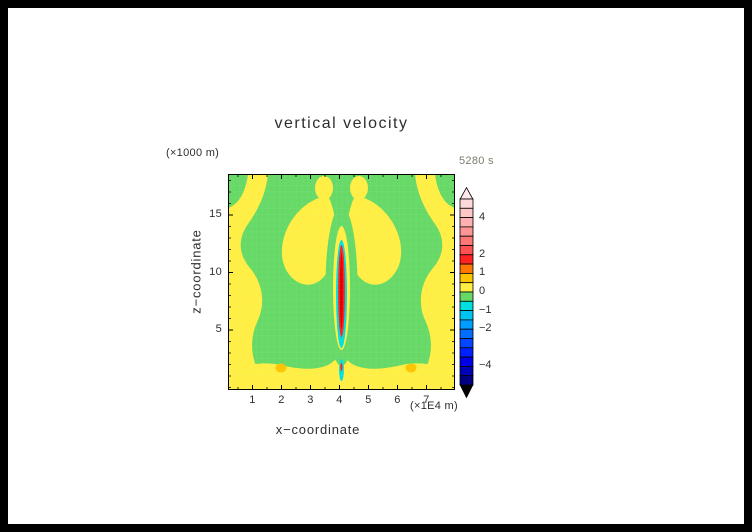 The height and width of the screenshot is (532, 752). I want to click on colorbar-under-arrow, so click(466, 391).